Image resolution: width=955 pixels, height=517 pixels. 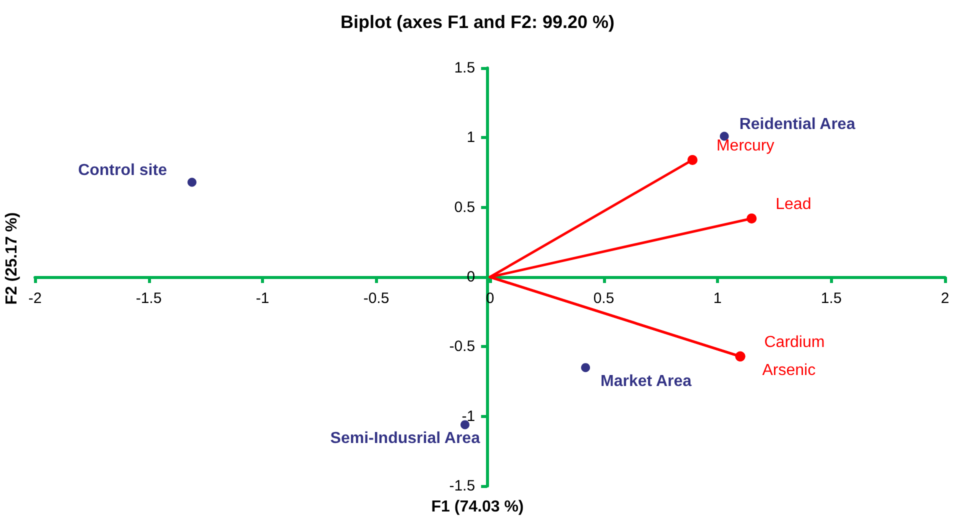 I want to click on x-tick-label: 0.5, so click(x=603, y=298).